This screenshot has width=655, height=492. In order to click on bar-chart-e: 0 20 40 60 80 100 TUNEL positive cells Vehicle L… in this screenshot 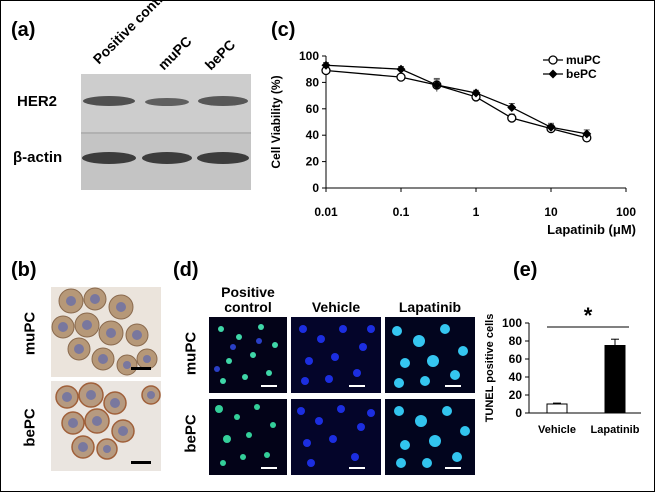, I will do `click(565, 393)`.